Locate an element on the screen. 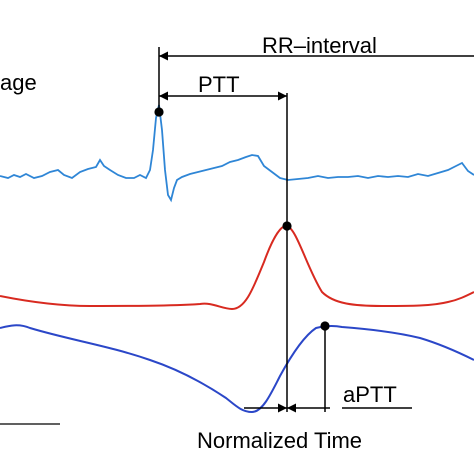  abp-upstroke-dot is located at coordinates (325, 326).